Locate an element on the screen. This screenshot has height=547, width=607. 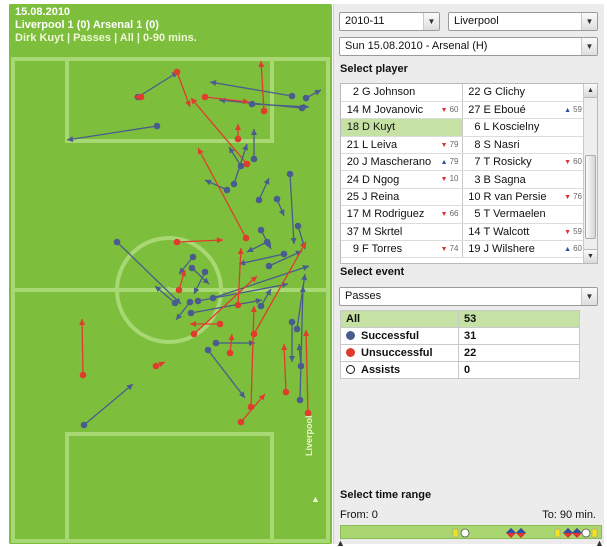
player-name: M Rodriguez is located at coordinates (393, 214).